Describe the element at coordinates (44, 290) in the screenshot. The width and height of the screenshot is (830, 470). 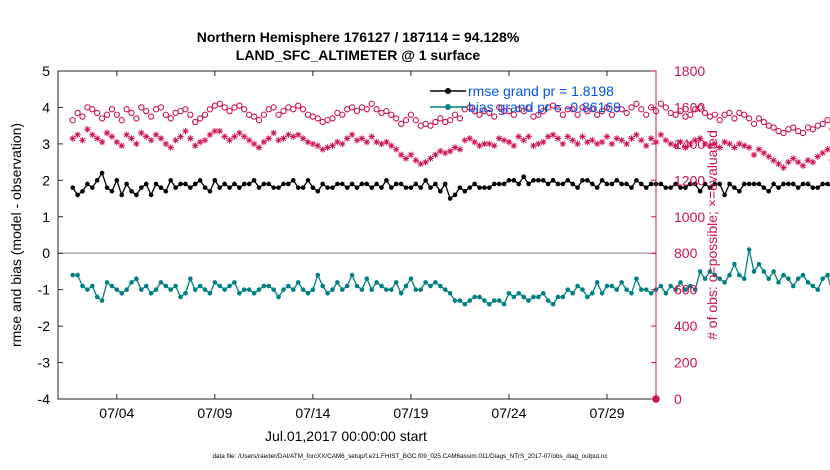
I see `left-y-tick-label: -1` at that location.